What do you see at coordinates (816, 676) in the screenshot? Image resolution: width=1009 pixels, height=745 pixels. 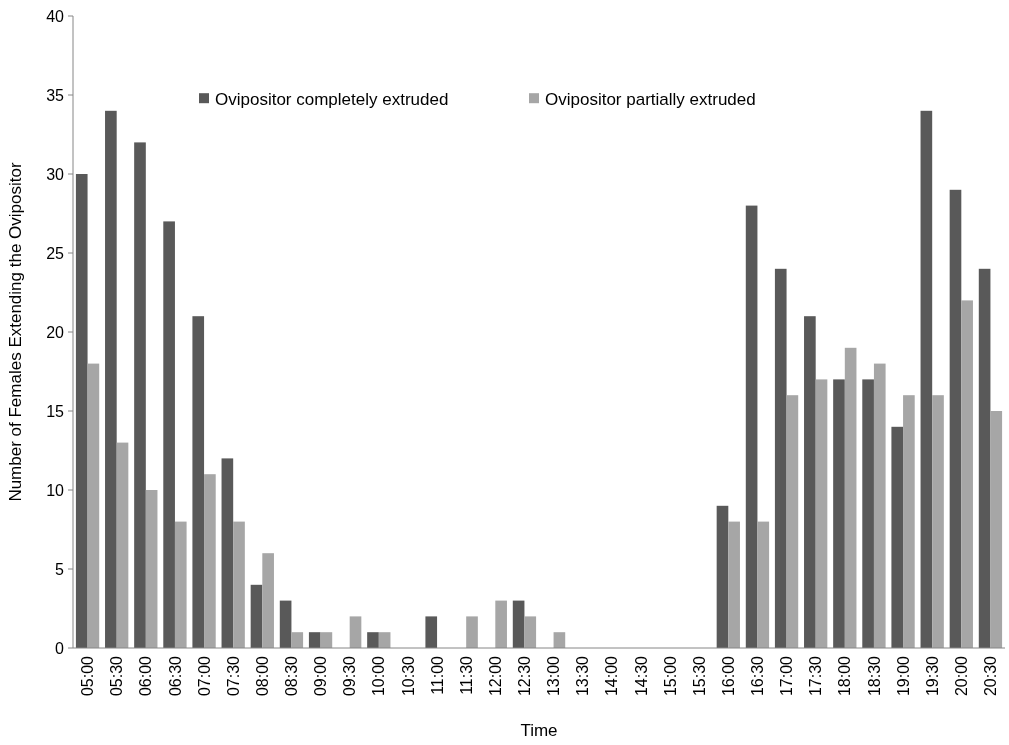 I see `x-tick-label: 17:30` at bounding box center [816, 676].